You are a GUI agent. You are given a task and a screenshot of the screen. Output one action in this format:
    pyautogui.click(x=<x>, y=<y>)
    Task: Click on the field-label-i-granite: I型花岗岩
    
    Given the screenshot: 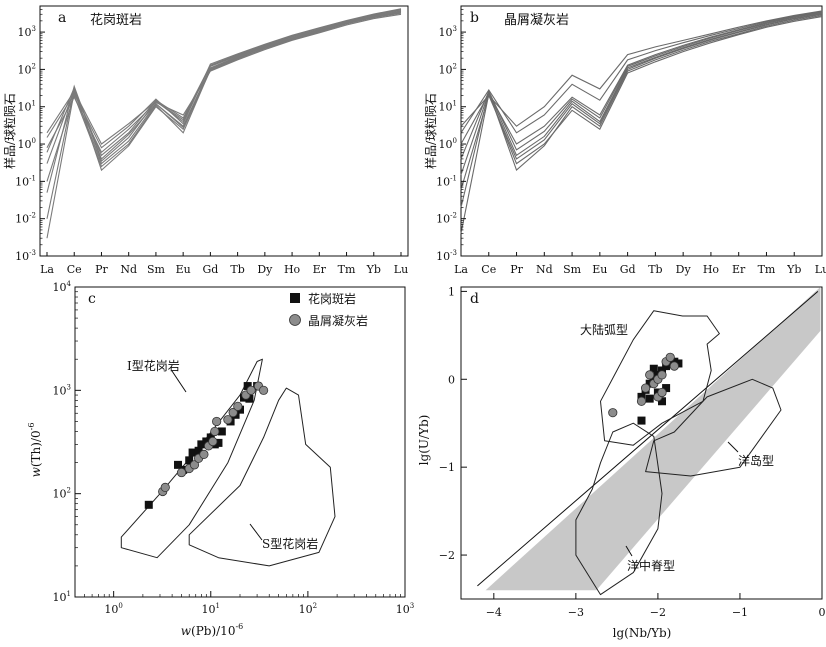 What is the action you would take?
    pyautogui.click(x=153, y=365)
    